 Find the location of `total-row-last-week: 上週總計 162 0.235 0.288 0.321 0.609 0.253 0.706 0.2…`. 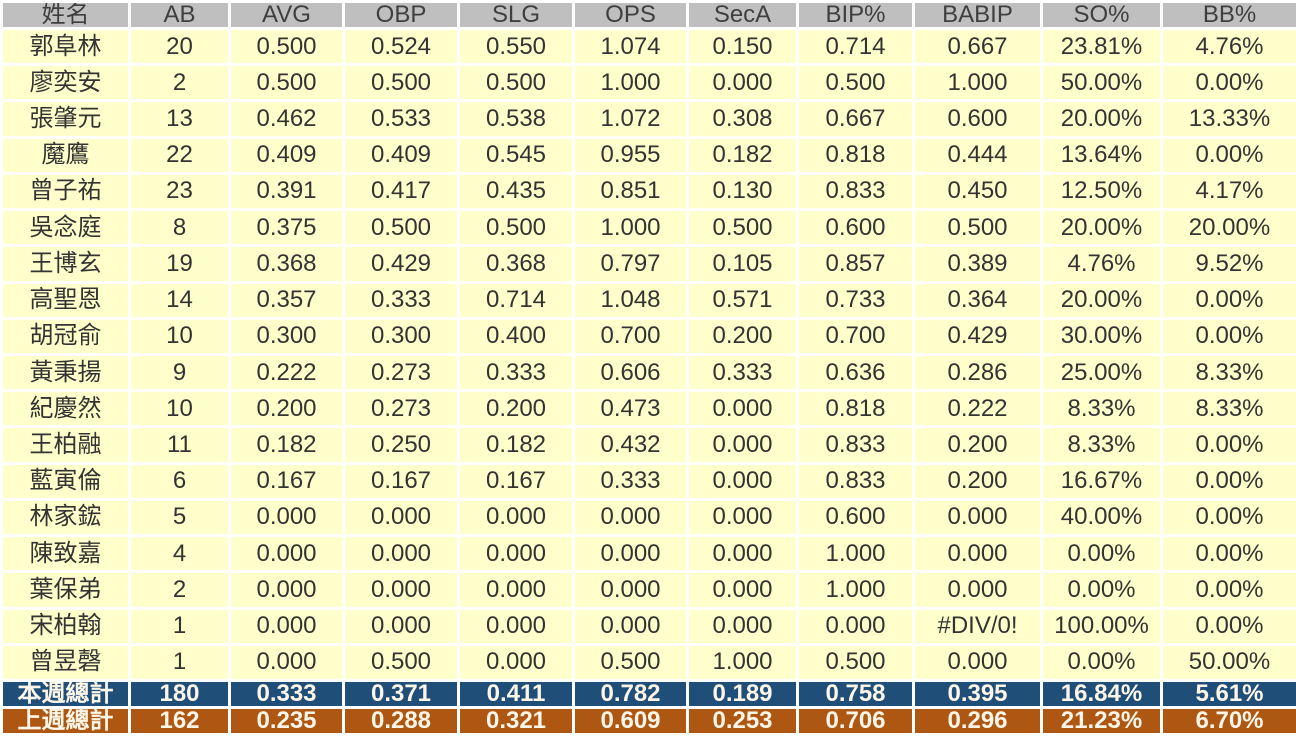

total-row-last-week: 上週總計 162 0.235 0.288 0.321 0.609 0.253 0.706 0.2… is located at coordinates (648, 721).